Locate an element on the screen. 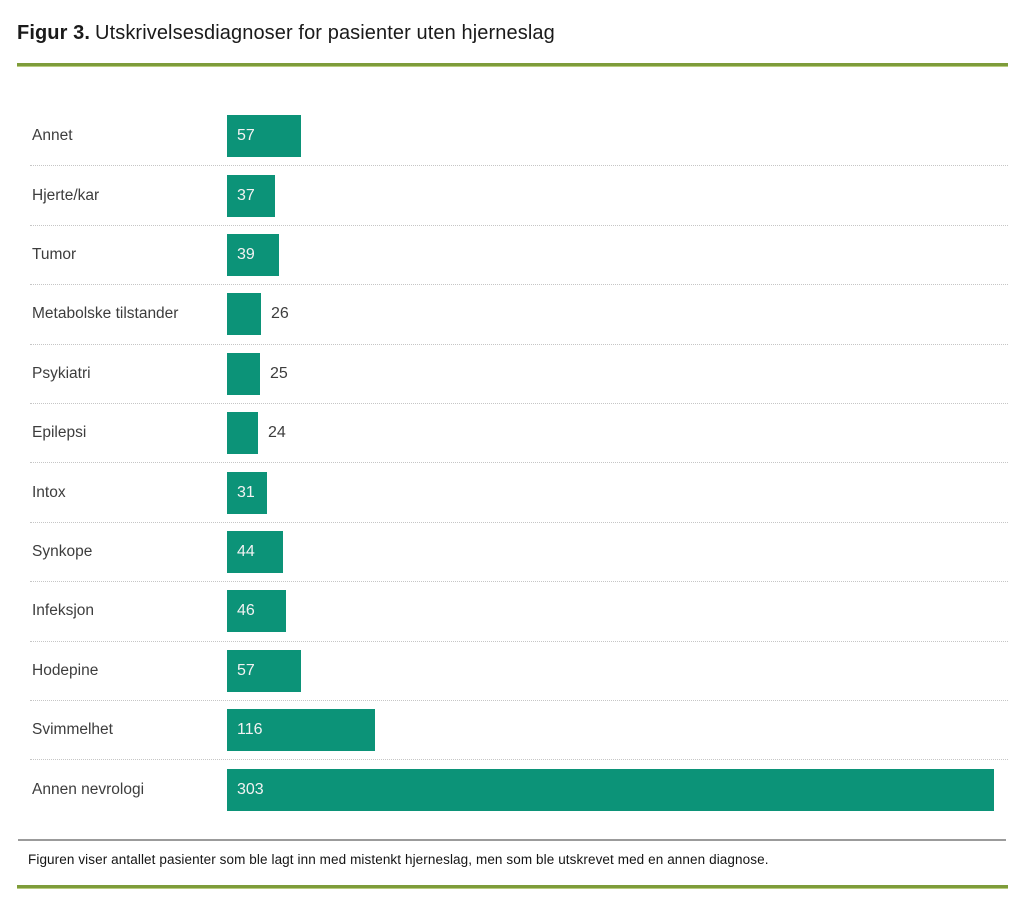  category-label: Intox is located at coordinates (49, 492).